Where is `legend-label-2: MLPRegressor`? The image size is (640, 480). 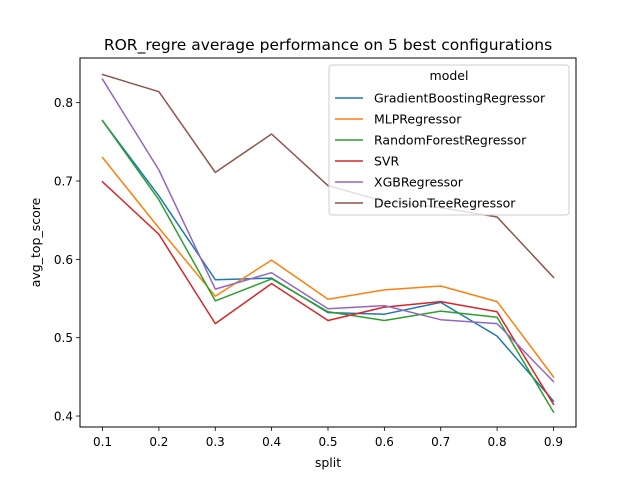
legend-label-2: MLPRegressor is located at coordinates (418, 119).